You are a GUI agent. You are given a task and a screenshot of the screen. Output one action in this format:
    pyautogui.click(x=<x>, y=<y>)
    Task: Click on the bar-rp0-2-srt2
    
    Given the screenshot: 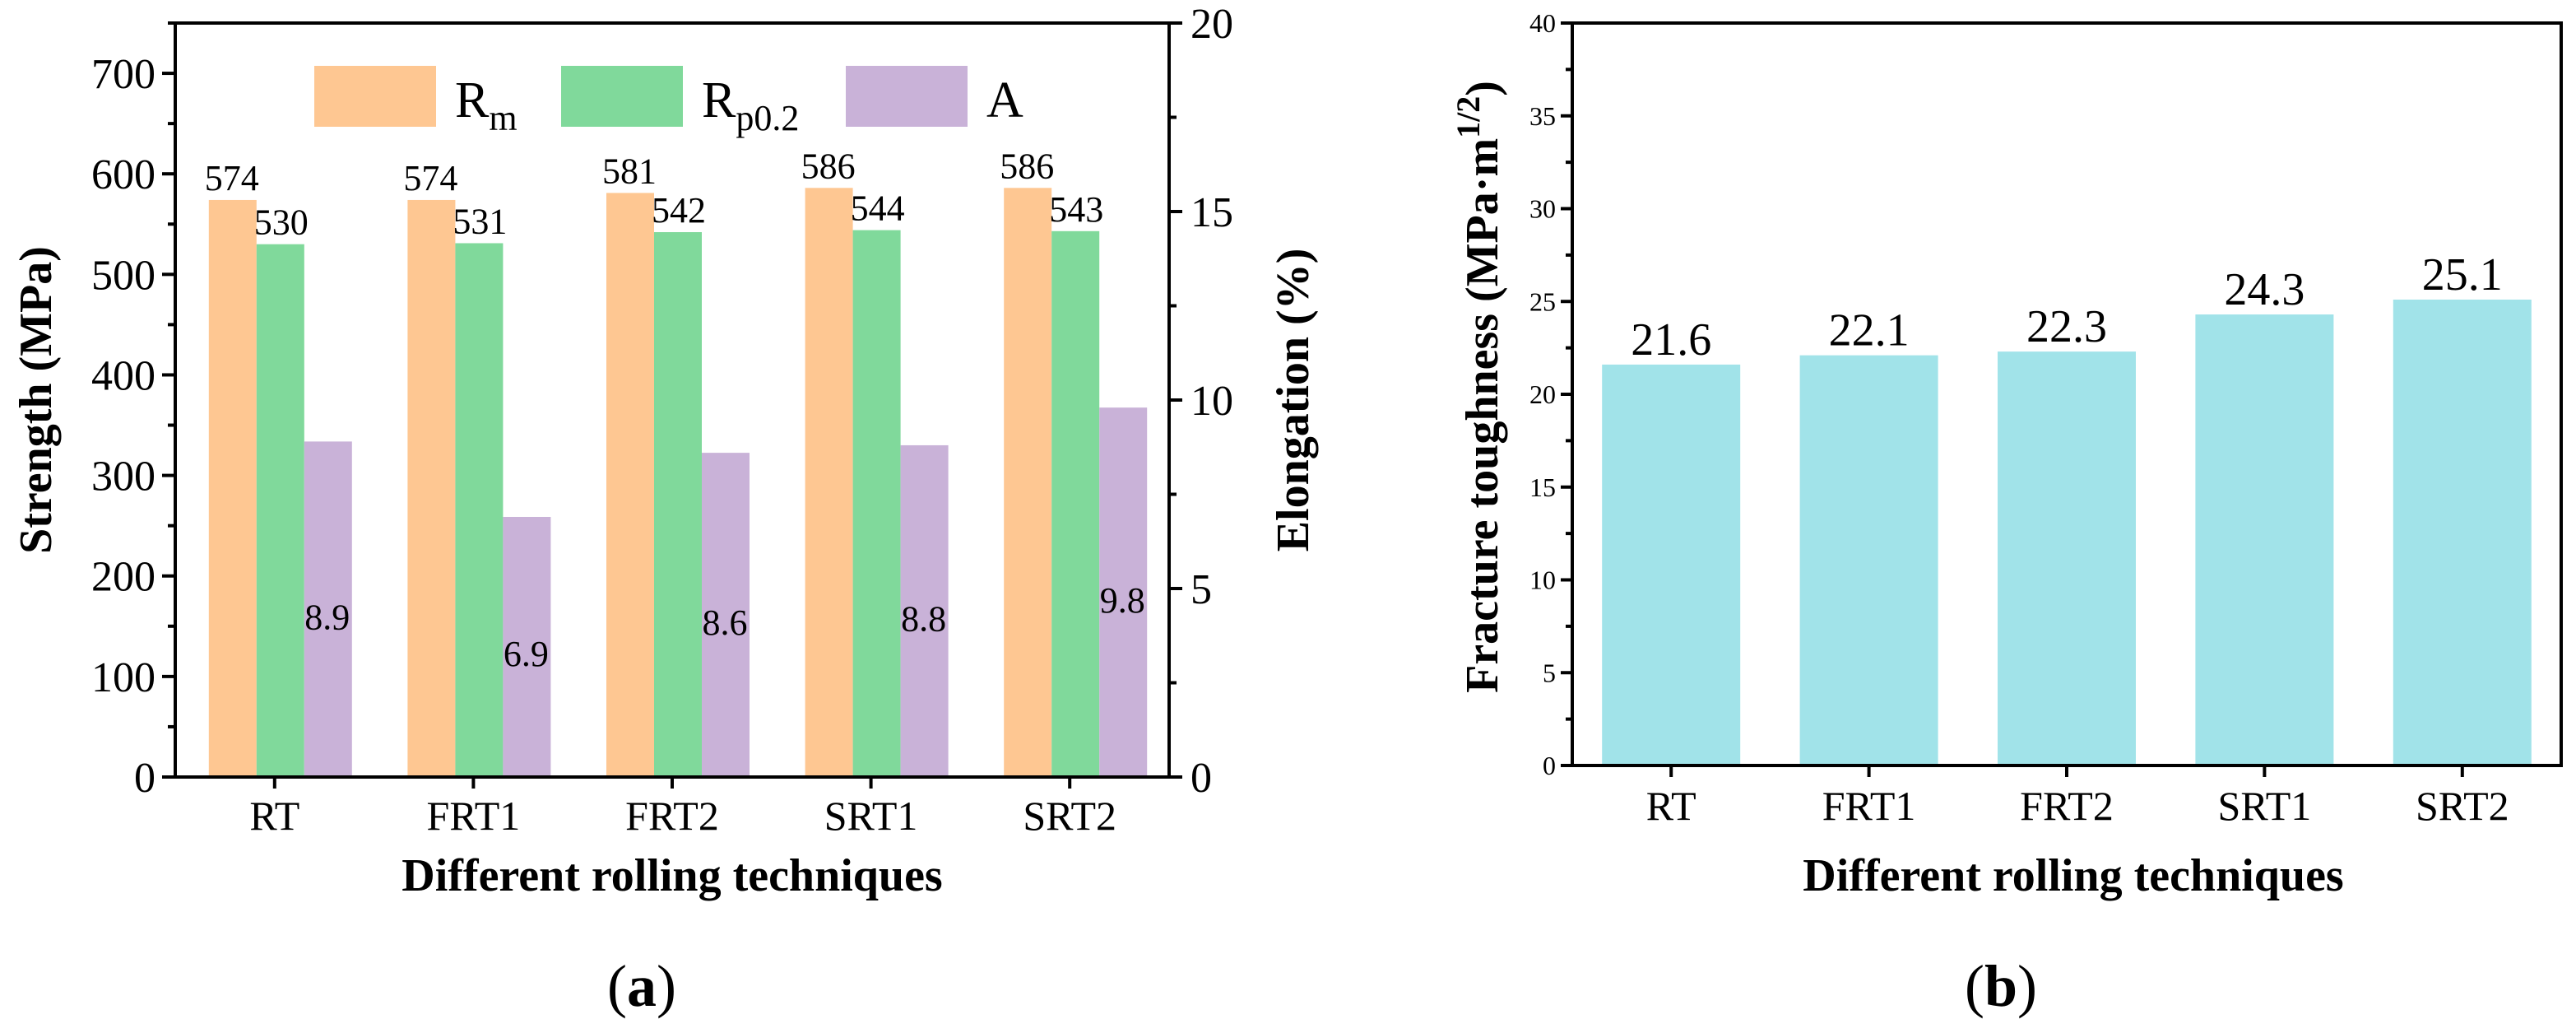 What is the action you would take?
    pyautogui.click(x=1075, y=503)
    